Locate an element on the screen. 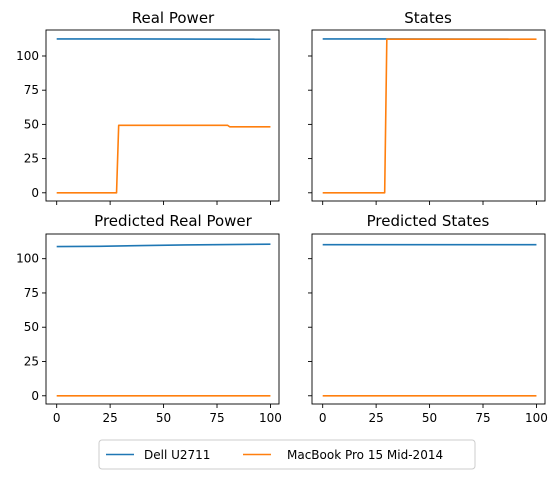  legend-frame is located at coordinates (287, 454).